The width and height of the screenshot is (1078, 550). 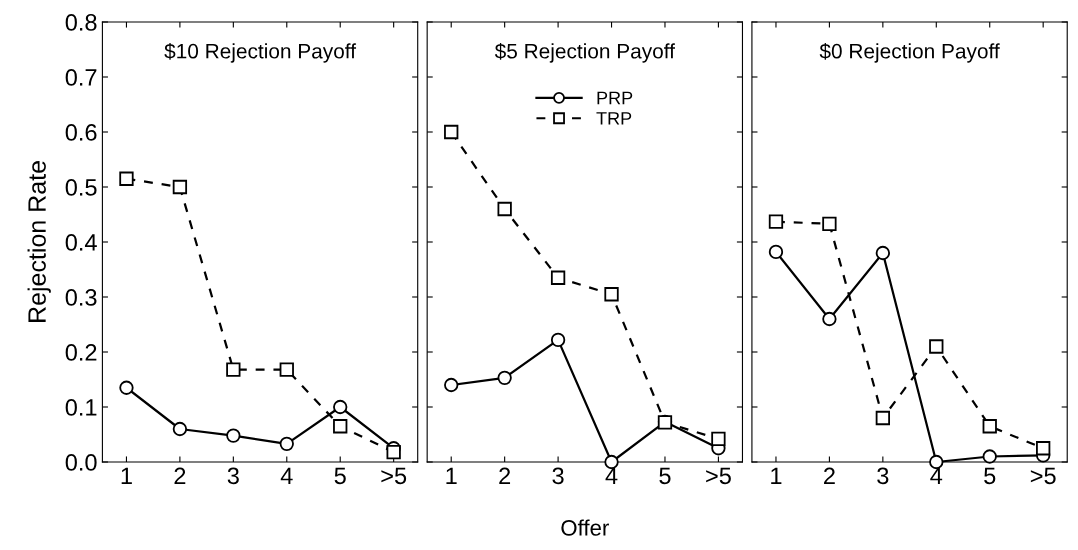 What do you see at coordinates (81, 407) in the screenshot?
I see `y-tick-label: 0.1` at bounding box center [81, 407].